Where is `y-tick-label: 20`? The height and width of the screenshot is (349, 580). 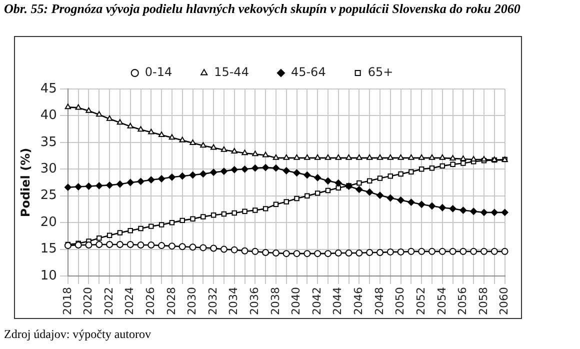
y-tick-label: 20 is located at coordinates (48, 222).